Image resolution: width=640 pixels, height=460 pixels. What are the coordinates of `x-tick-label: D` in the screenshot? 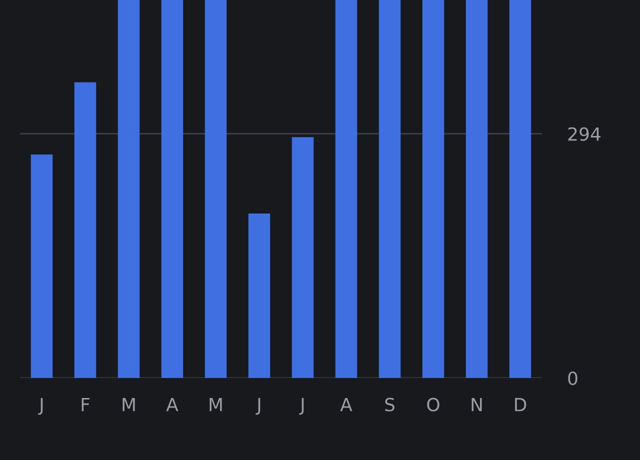 It's located at (520, 405).